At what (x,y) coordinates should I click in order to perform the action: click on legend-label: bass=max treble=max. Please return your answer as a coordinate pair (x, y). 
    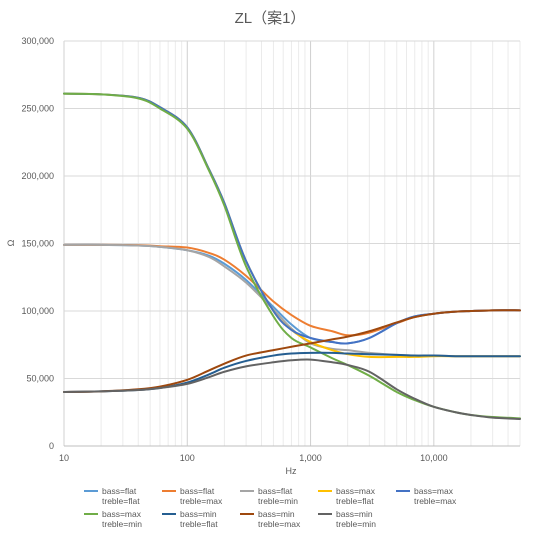
    Looking at the image, I should click on (435, 496).